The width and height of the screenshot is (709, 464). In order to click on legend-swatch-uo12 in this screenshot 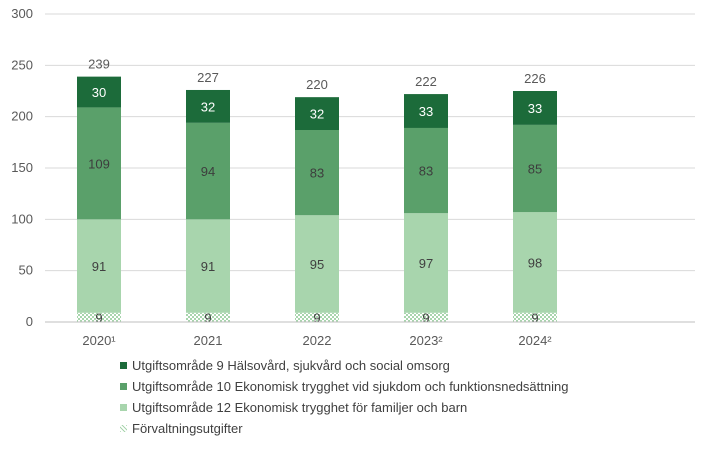, I will do `click(123, 407)`.